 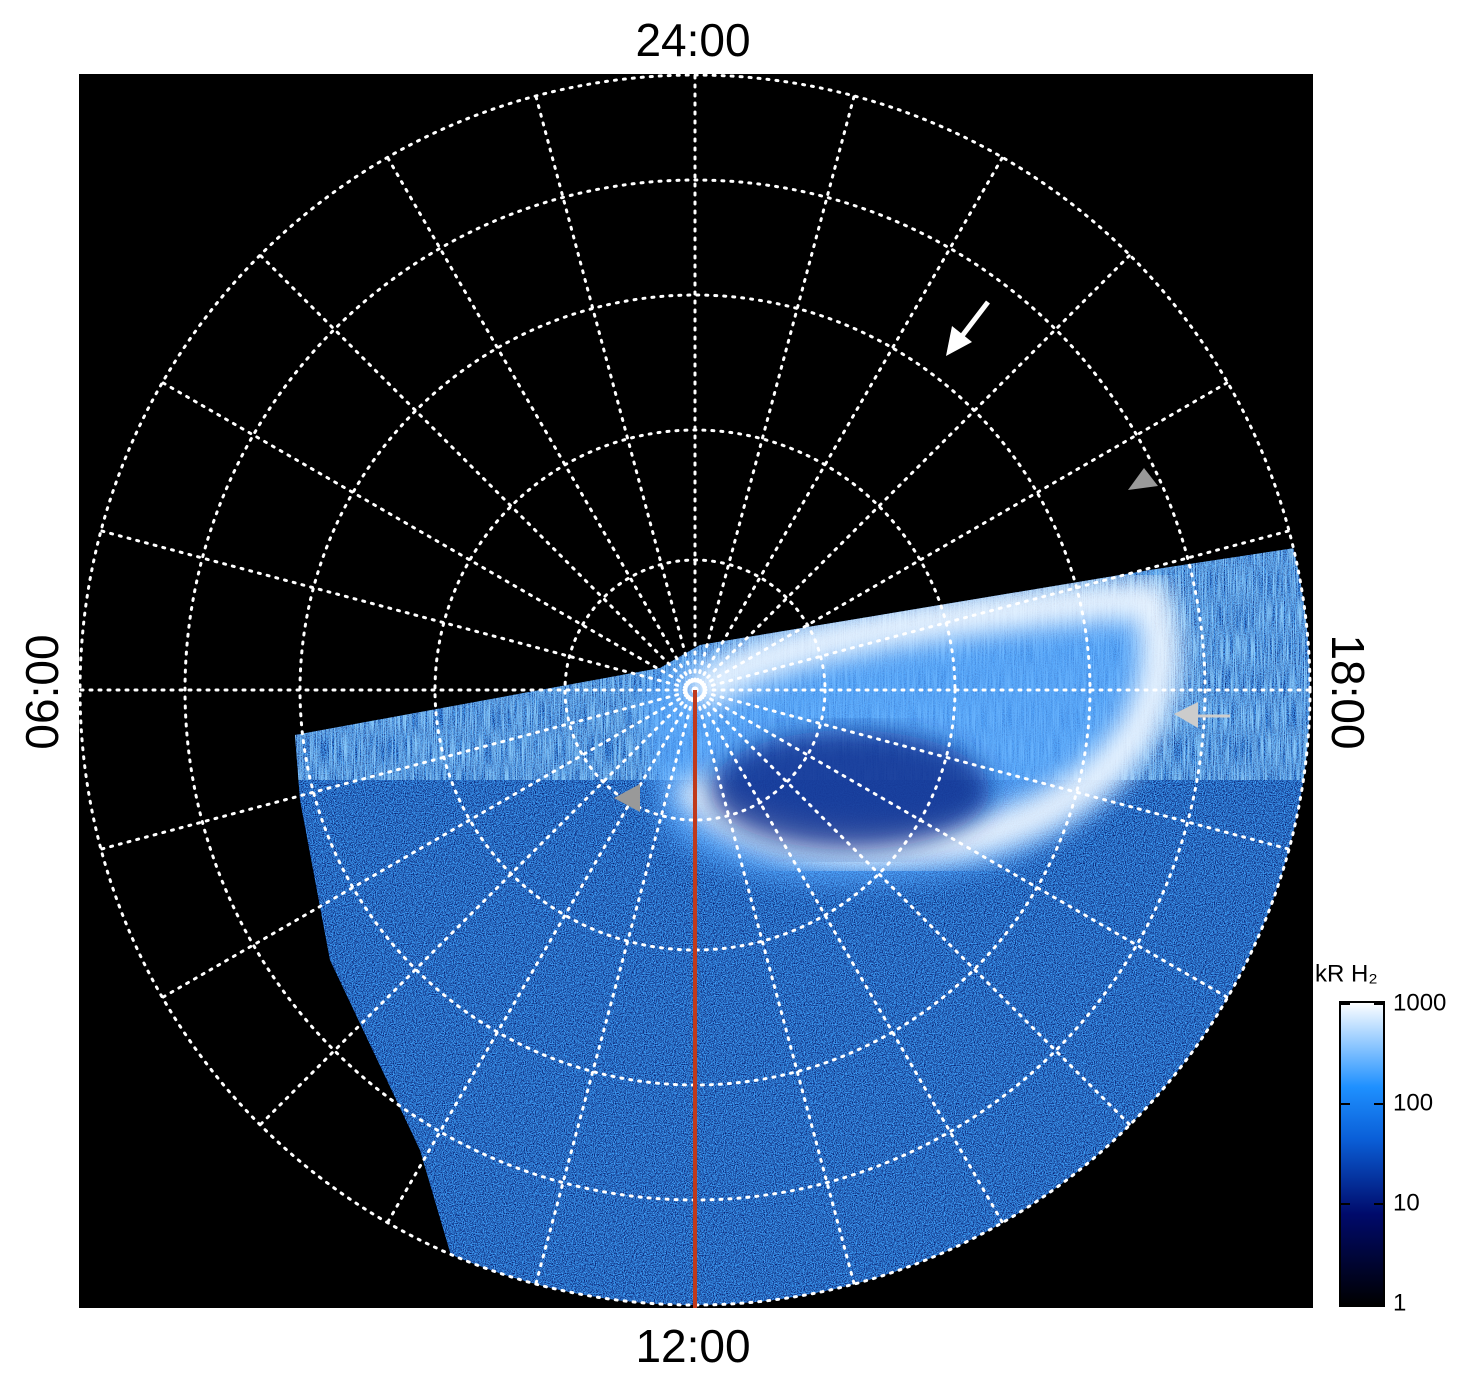 What do you see at coordinates (692, 40) in the screenshot?
I see `top-label: 24:00` at bounding box center [692, 40].